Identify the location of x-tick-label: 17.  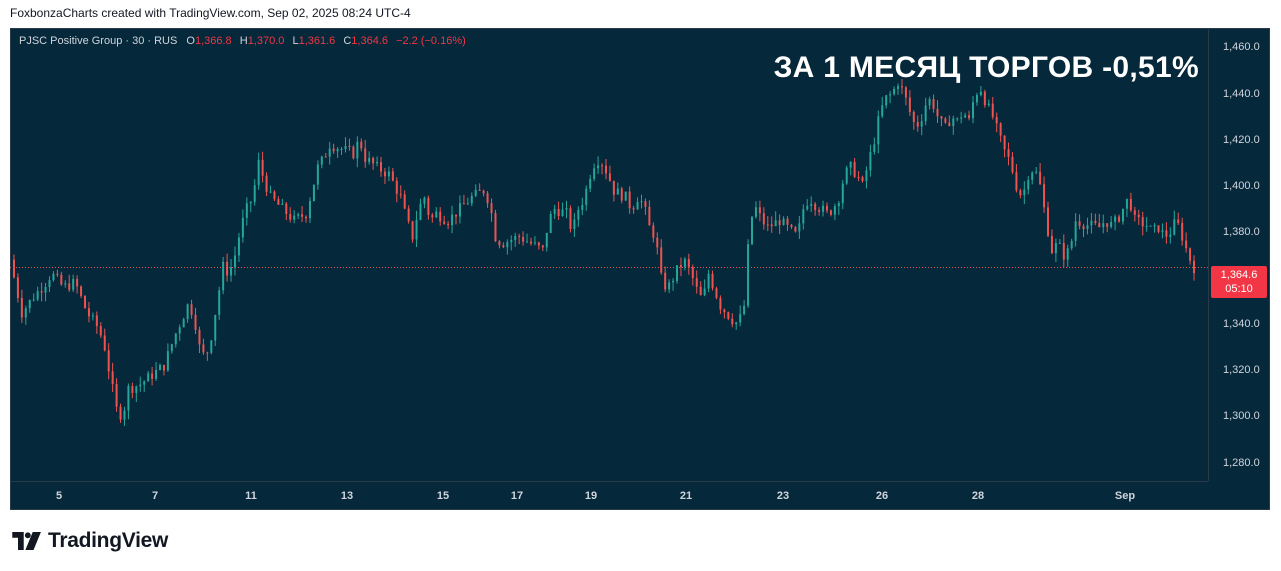
(517, 496).